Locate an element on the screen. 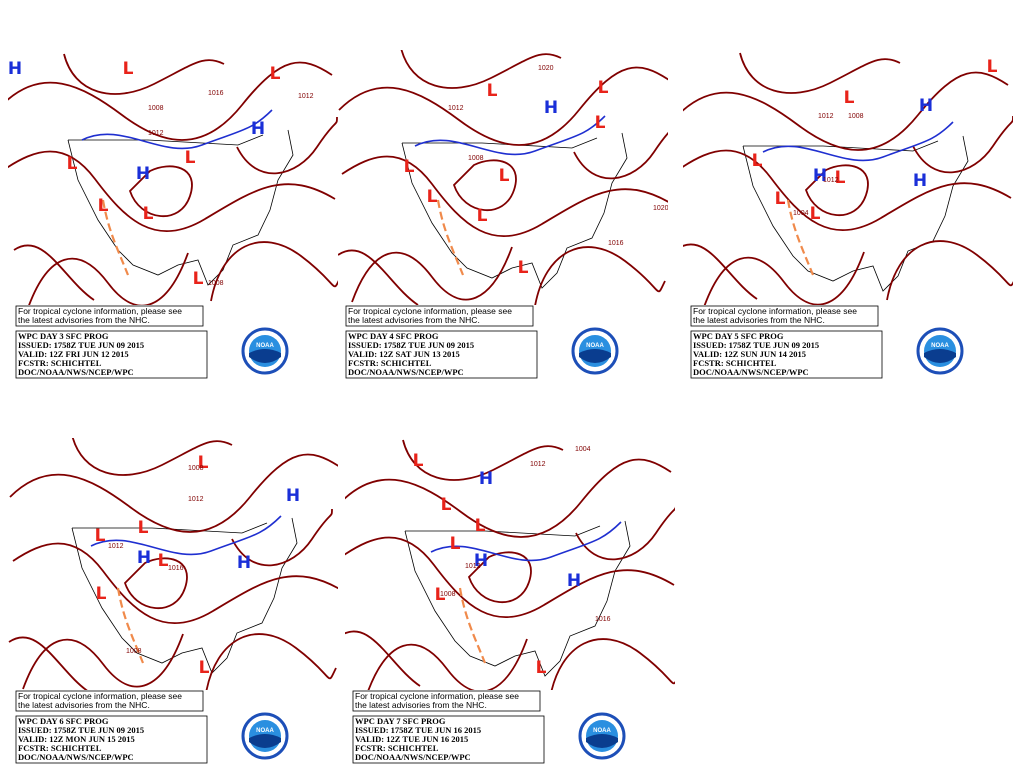 This screenshot has height=768, width=1024. info-text: WPC DAY 4 SFC PROG is located at coordinates (393, 336).